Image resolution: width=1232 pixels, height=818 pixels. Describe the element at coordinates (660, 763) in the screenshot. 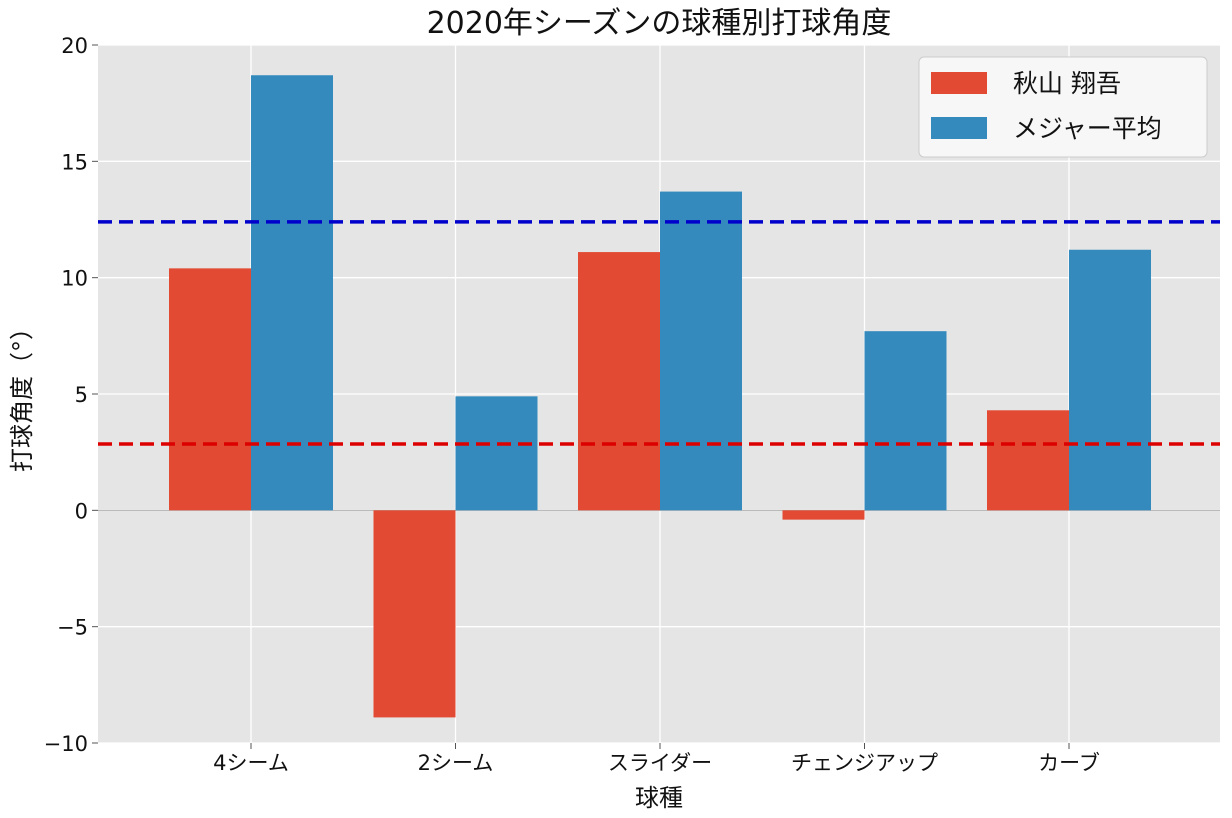

I see `x-tick-label: スライダー` at that location.